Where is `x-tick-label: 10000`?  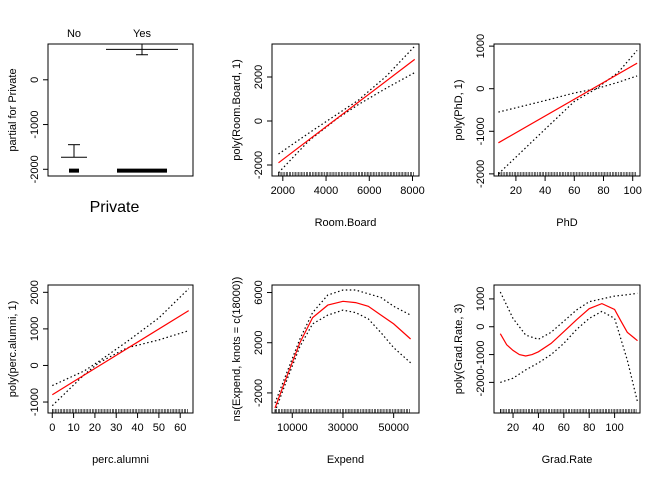
x-tick-label: 10000 is located at coordinates (292, 428).